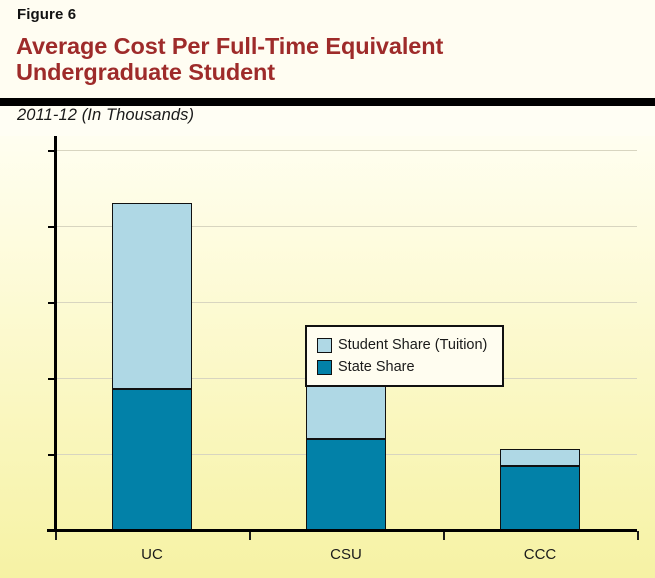 This screenshot has width=655, height=578. Describe the element at coordinates (47, 14) in the screenshot. I see `figure-number: Figure 6` at that location.